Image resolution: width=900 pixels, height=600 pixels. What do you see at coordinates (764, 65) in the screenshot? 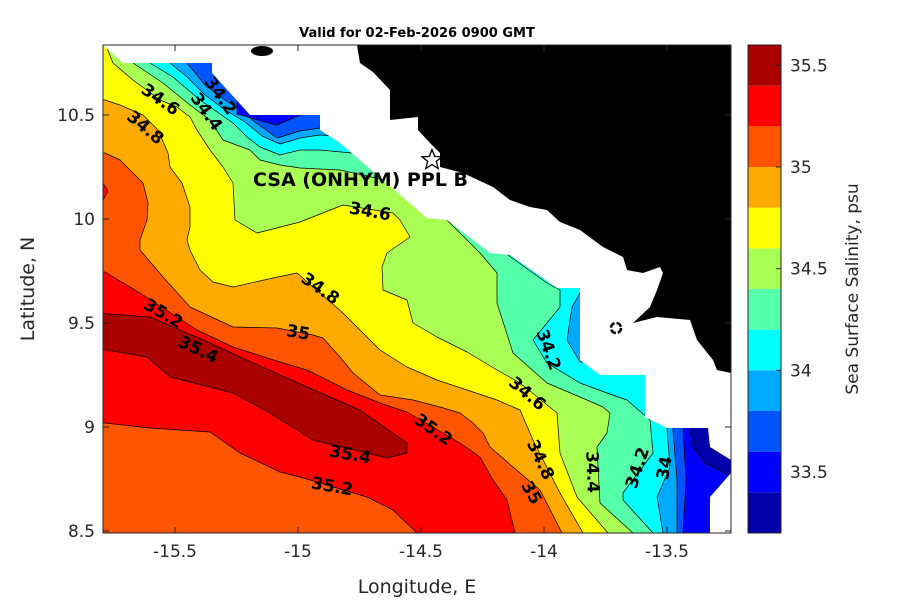
I see `colorbar-swatch-35.4-35.6` at bounding box center [764, 65].